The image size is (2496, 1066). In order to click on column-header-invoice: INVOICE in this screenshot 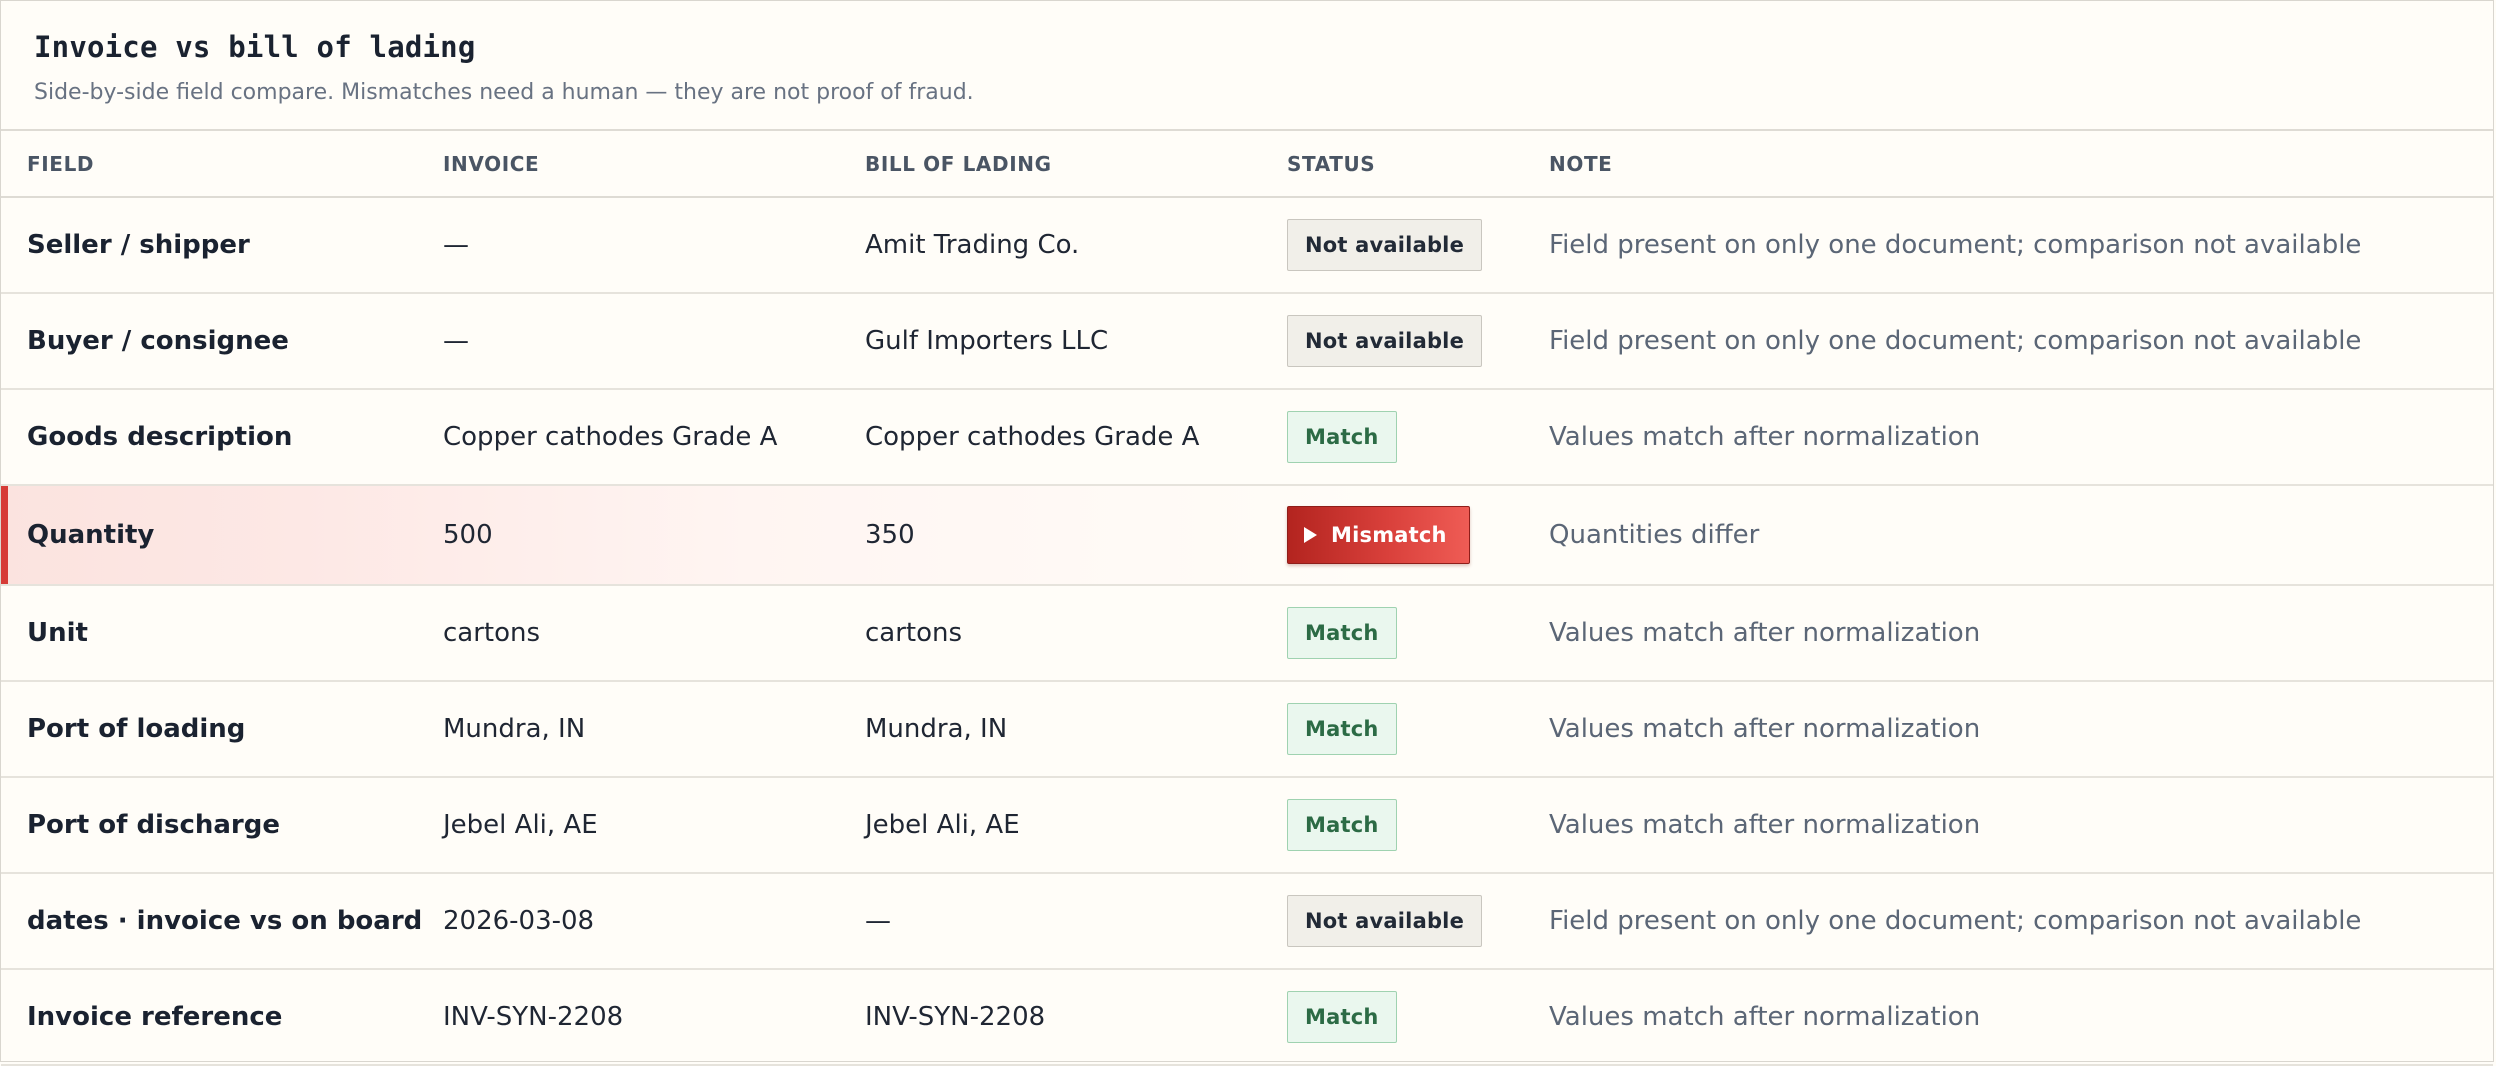, I will do `click(491, 163)`.